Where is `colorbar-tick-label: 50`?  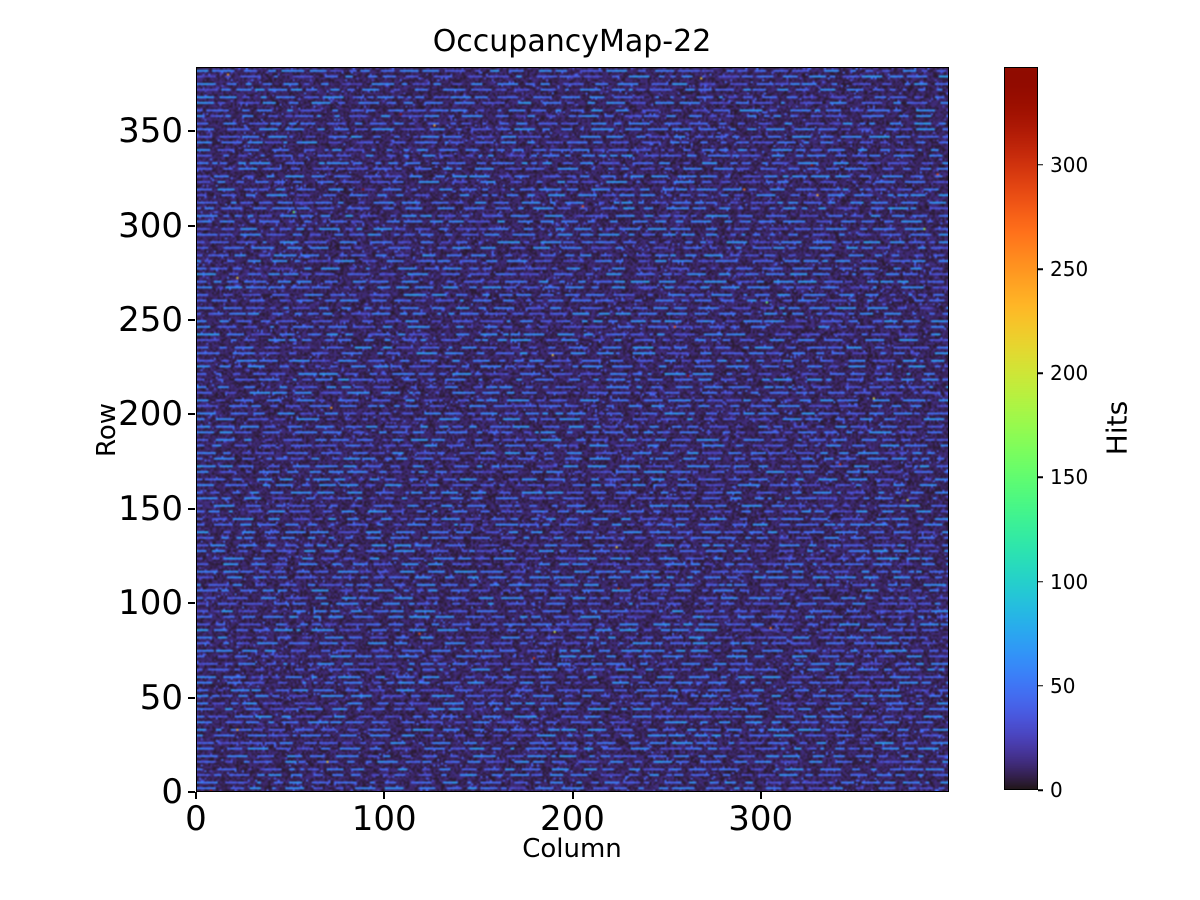 colorbar-tick-label: 50 is located at coordinates (1063, 685).